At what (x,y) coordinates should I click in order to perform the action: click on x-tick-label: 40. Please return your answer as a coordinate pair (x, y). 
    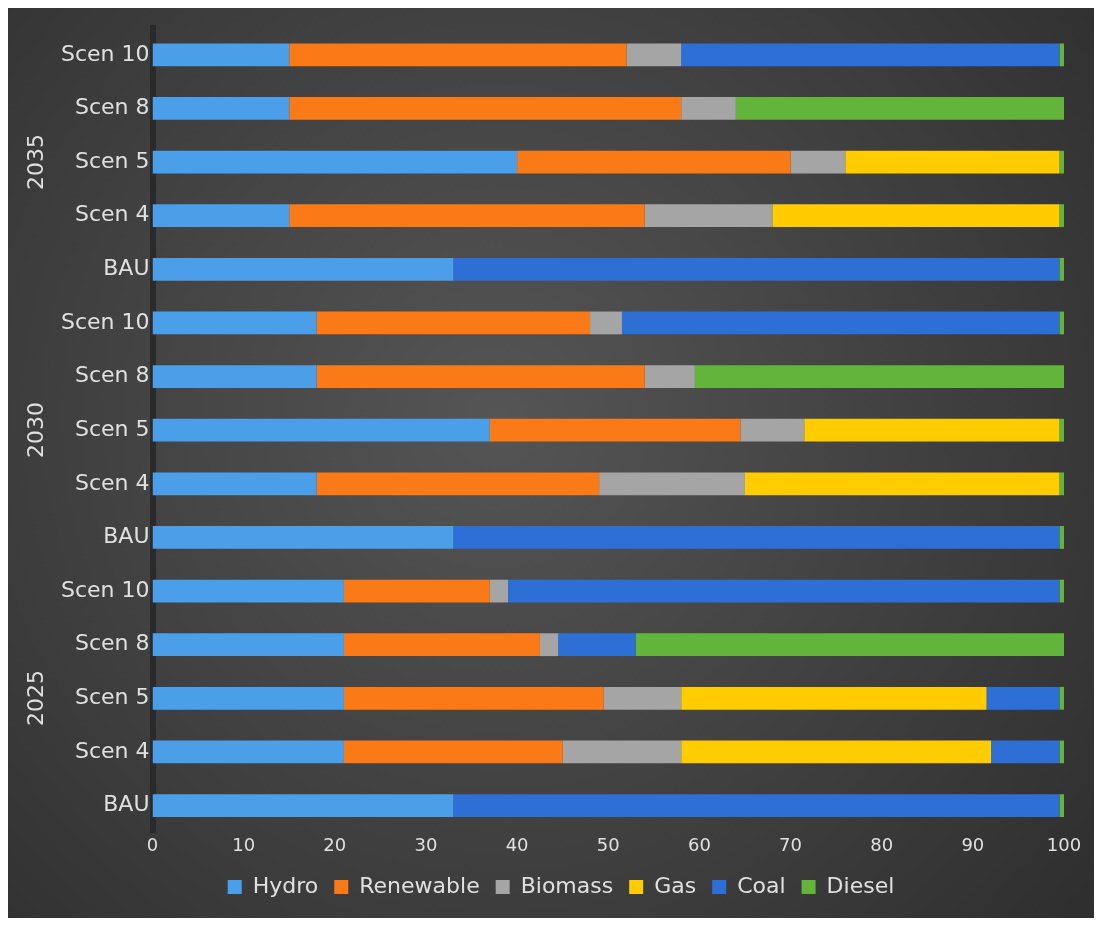
    Looking at the image, I should click on (517, 844).